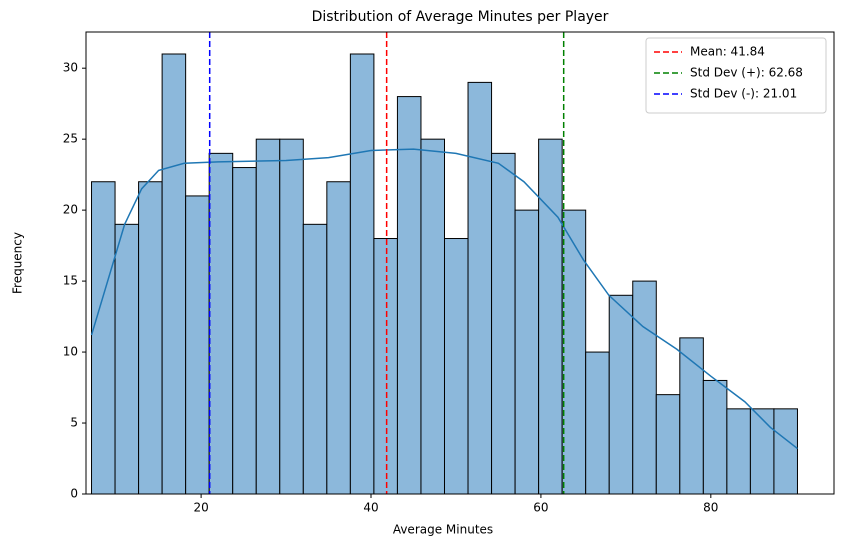 Image resolution: width=841 pixels, height=551 pixels. What do you see at coordinates (70, 210) in the screenshot?
I see `y-tick-label: 20` at bounding box center [70, 210].